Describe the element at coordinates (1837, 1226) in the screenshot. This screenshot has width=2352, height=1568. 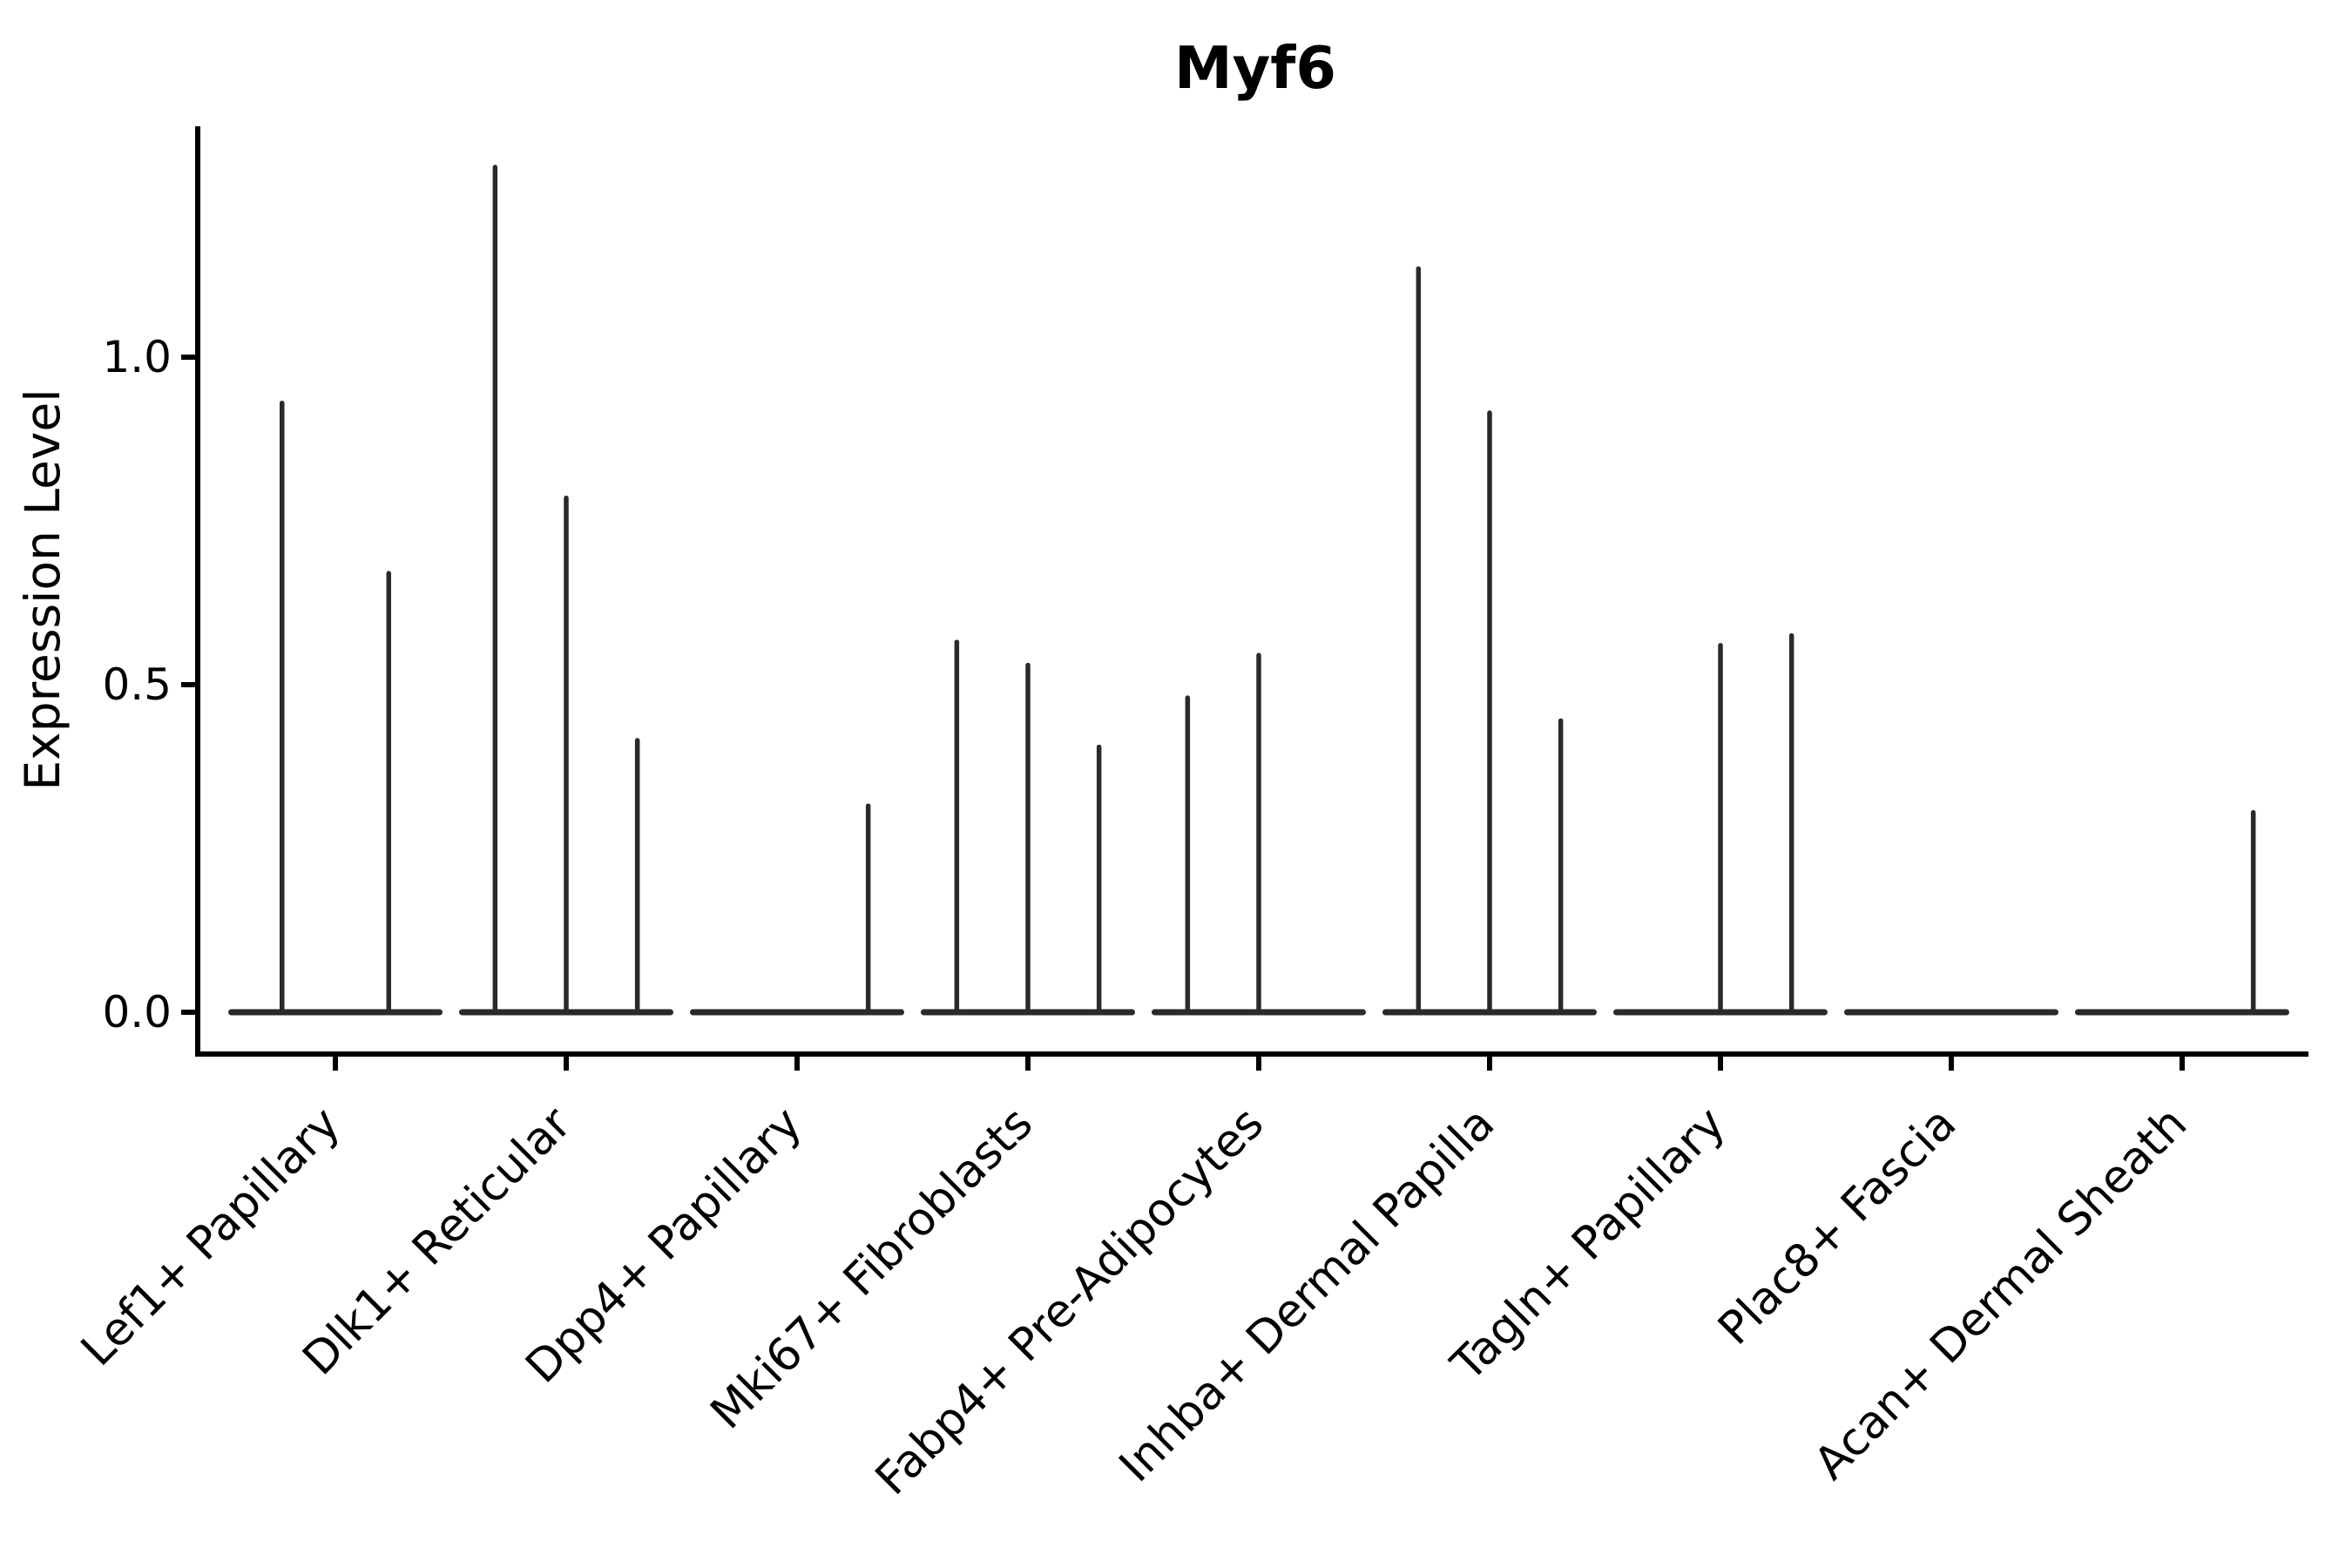
I see `x-category-label-7: Plac8+ Fascia` at that location.